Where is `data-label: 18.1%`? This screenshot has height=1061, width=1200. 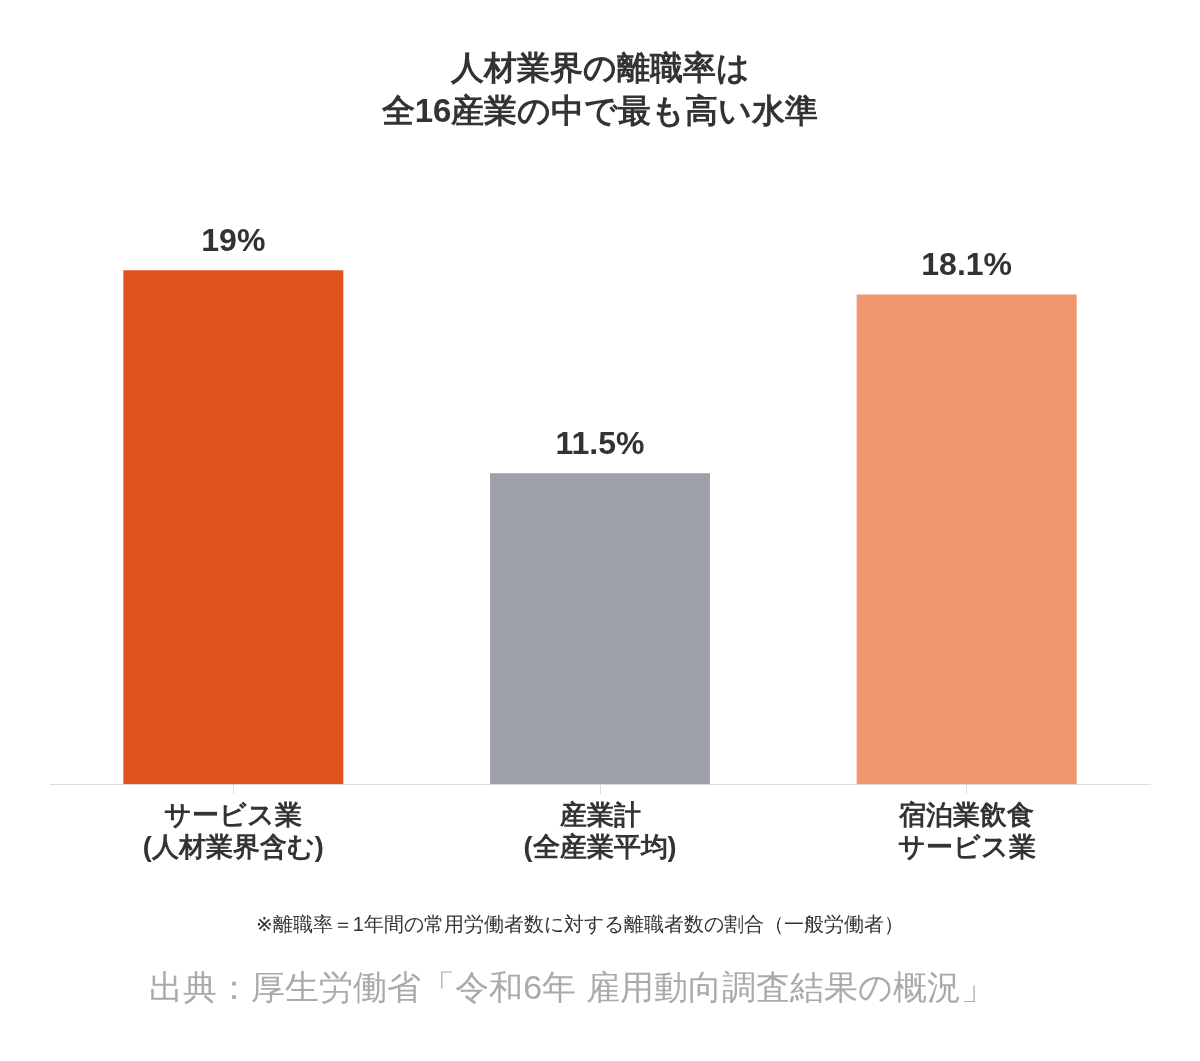 data-label: 18.1% is located at coordinates (967, 264).